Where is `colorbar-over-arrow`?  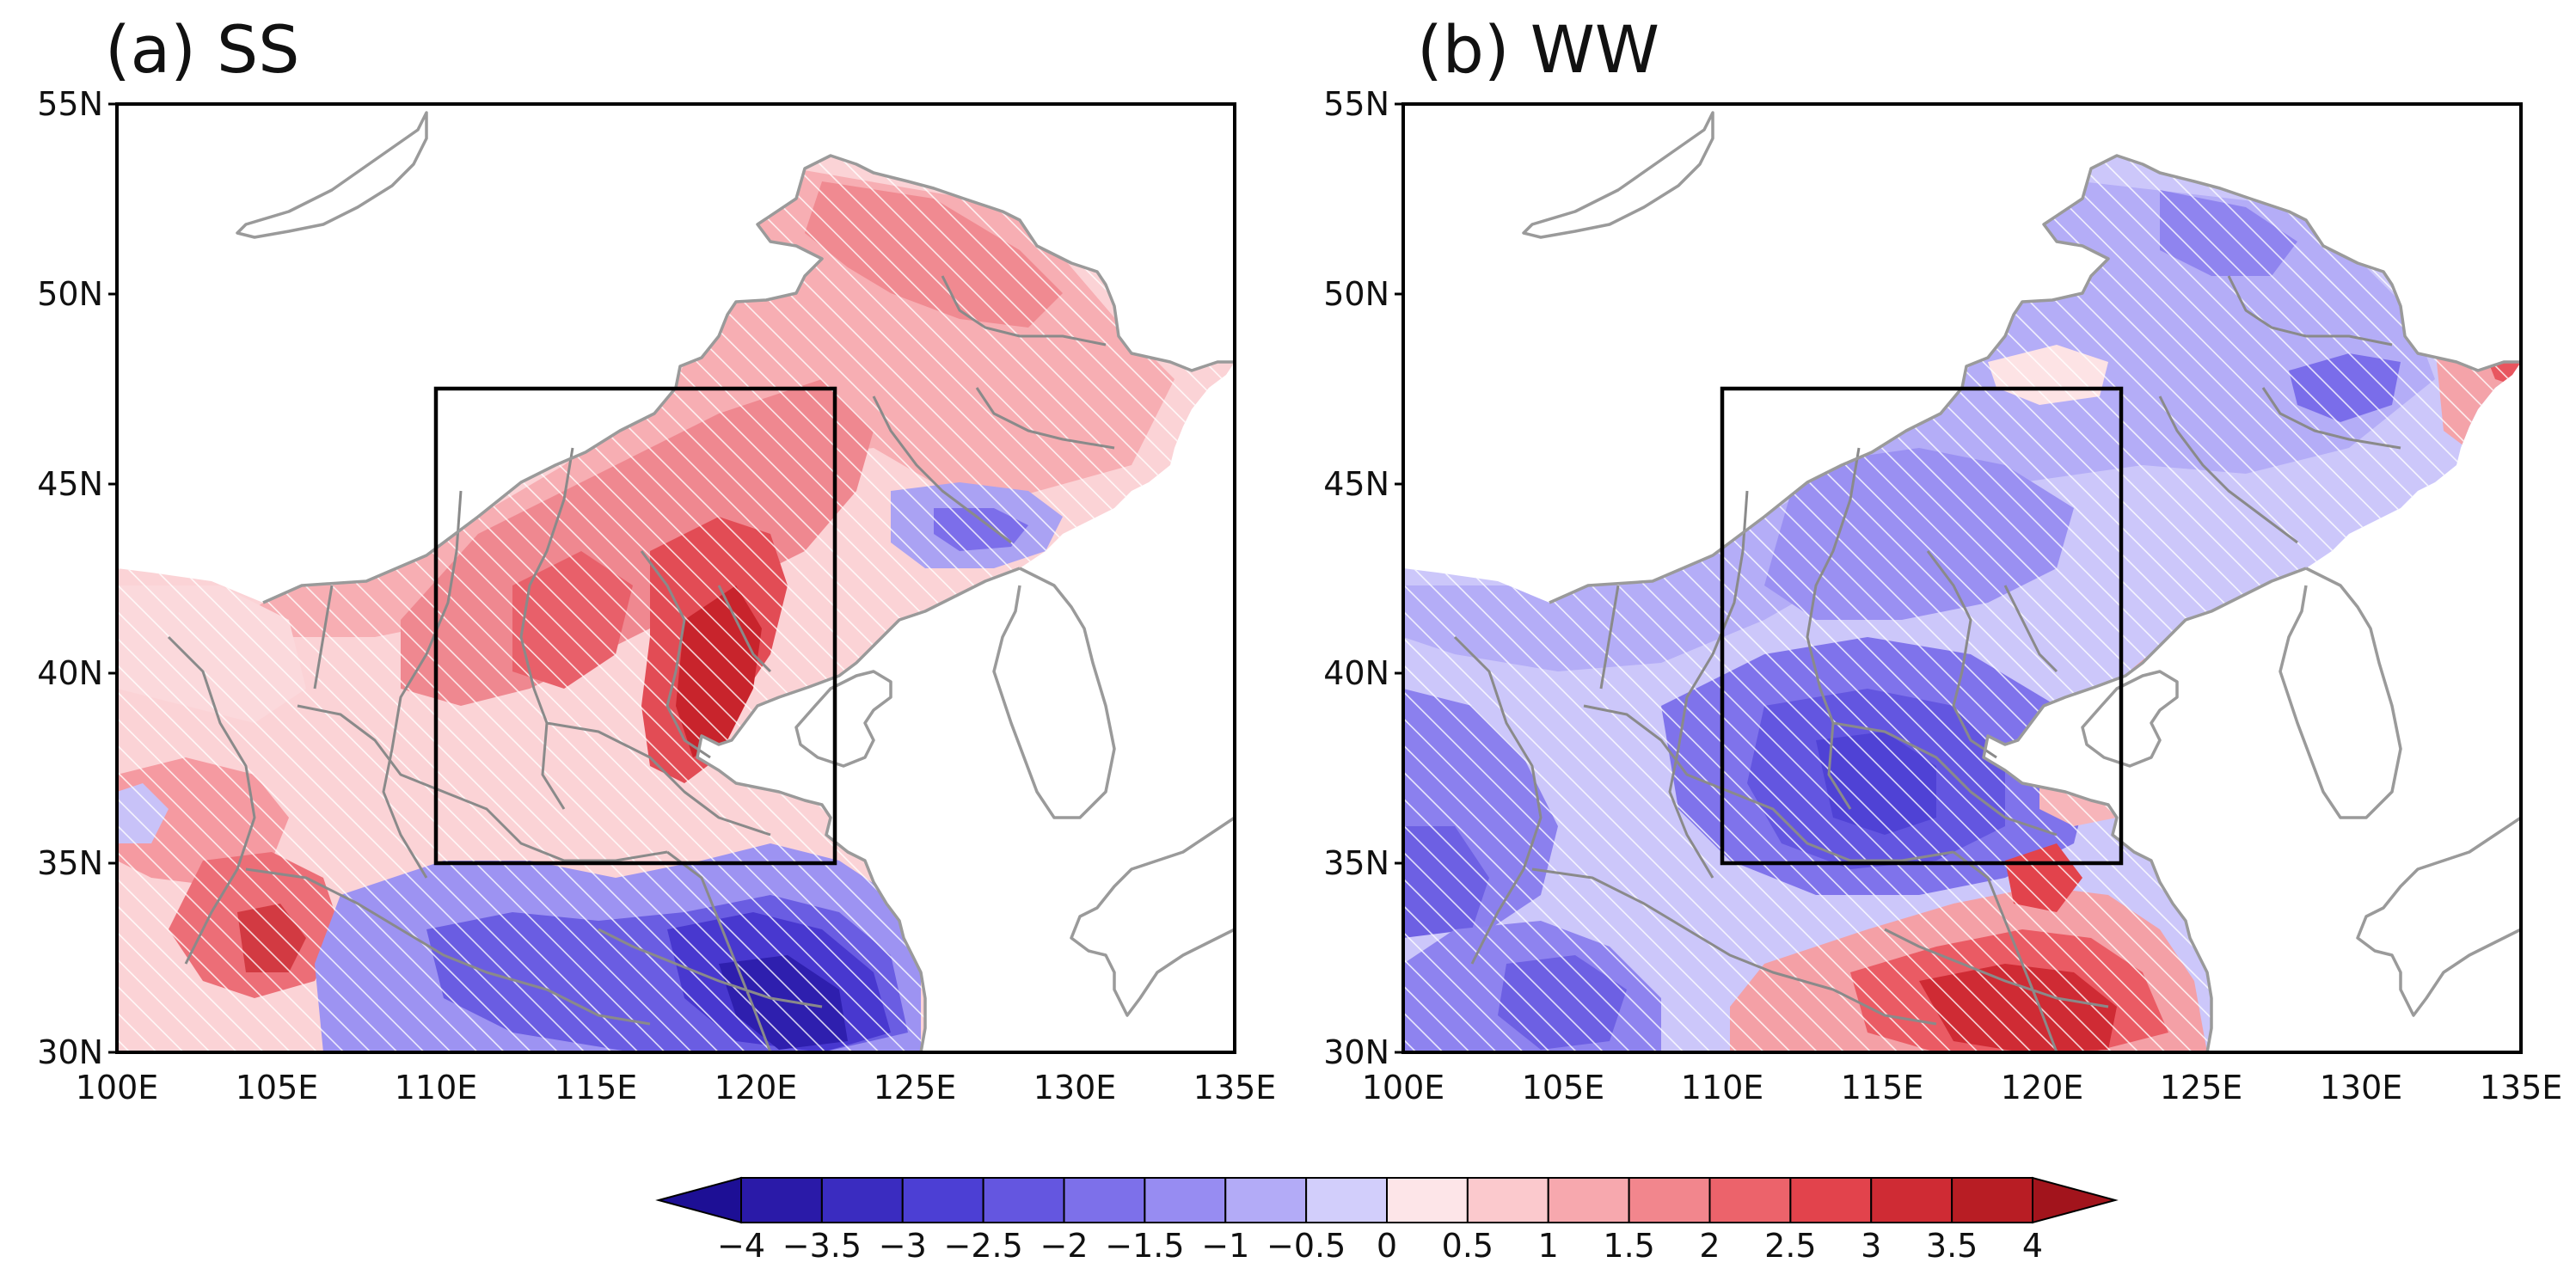
colorbar-over-arrow is located at coordinates (2075, 1200).